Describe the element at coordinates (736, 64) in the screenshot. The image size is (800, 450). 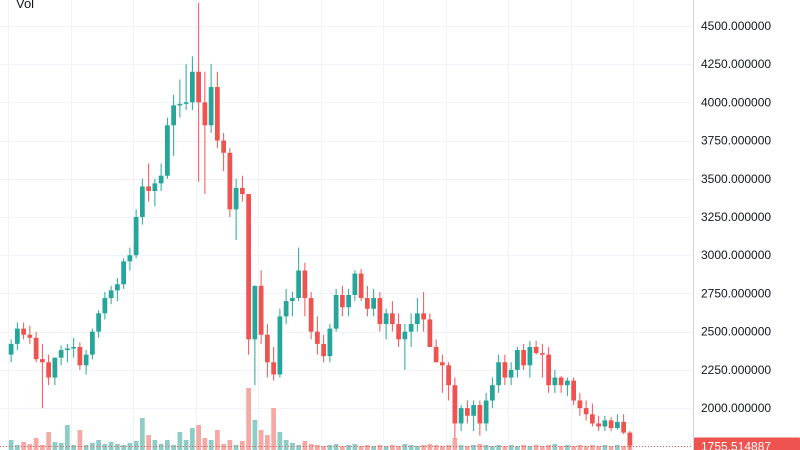
I see `y-tick-label: 4250.000000` at that location.